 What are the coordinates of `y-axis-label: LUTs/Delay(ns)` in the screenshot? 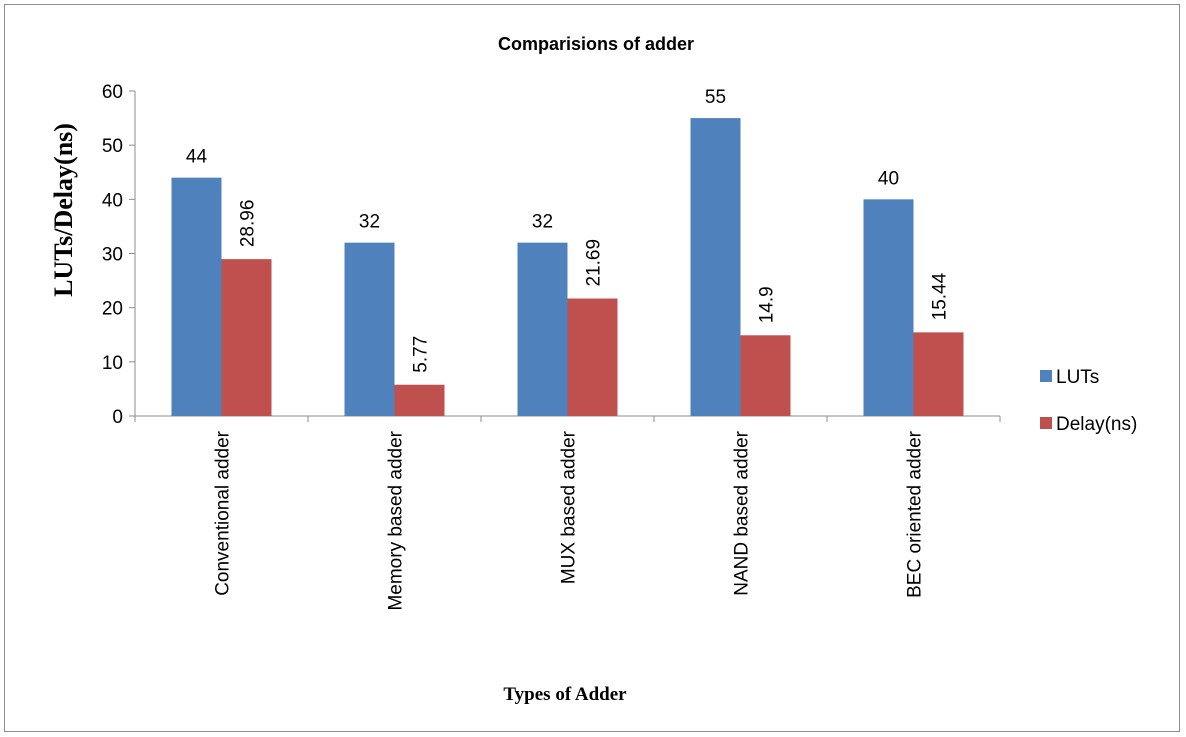 It's located at (63, 210).